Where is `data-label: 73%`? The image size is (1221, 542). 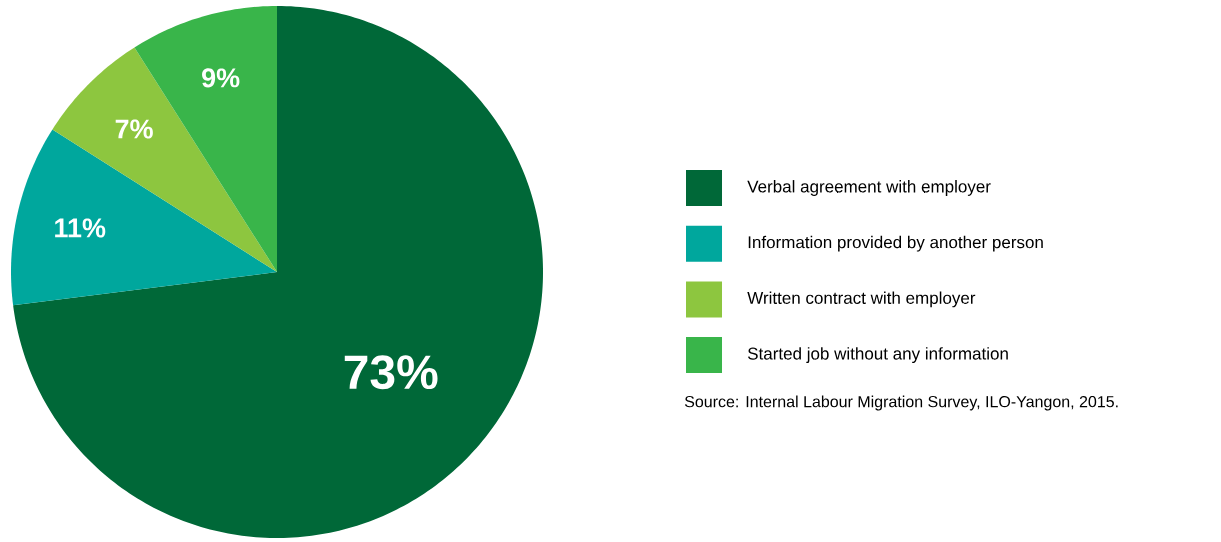 data-label: 73% is located at coordinates (391, 372).